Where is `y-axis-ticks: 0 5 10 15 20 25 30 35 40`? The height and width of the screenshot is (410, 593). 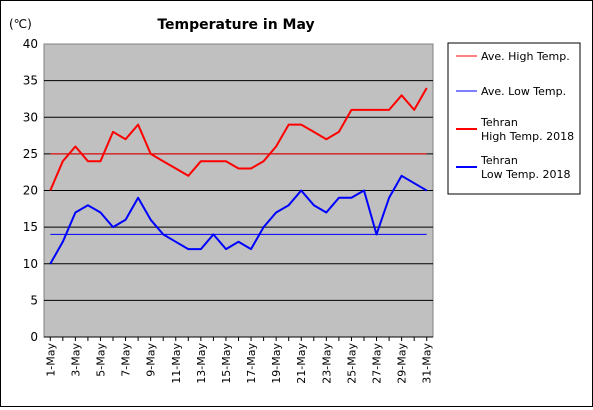
y-axis-ticks: 0 5 10 15 20 25 30 35 40 is located at coordinates (30, 190).